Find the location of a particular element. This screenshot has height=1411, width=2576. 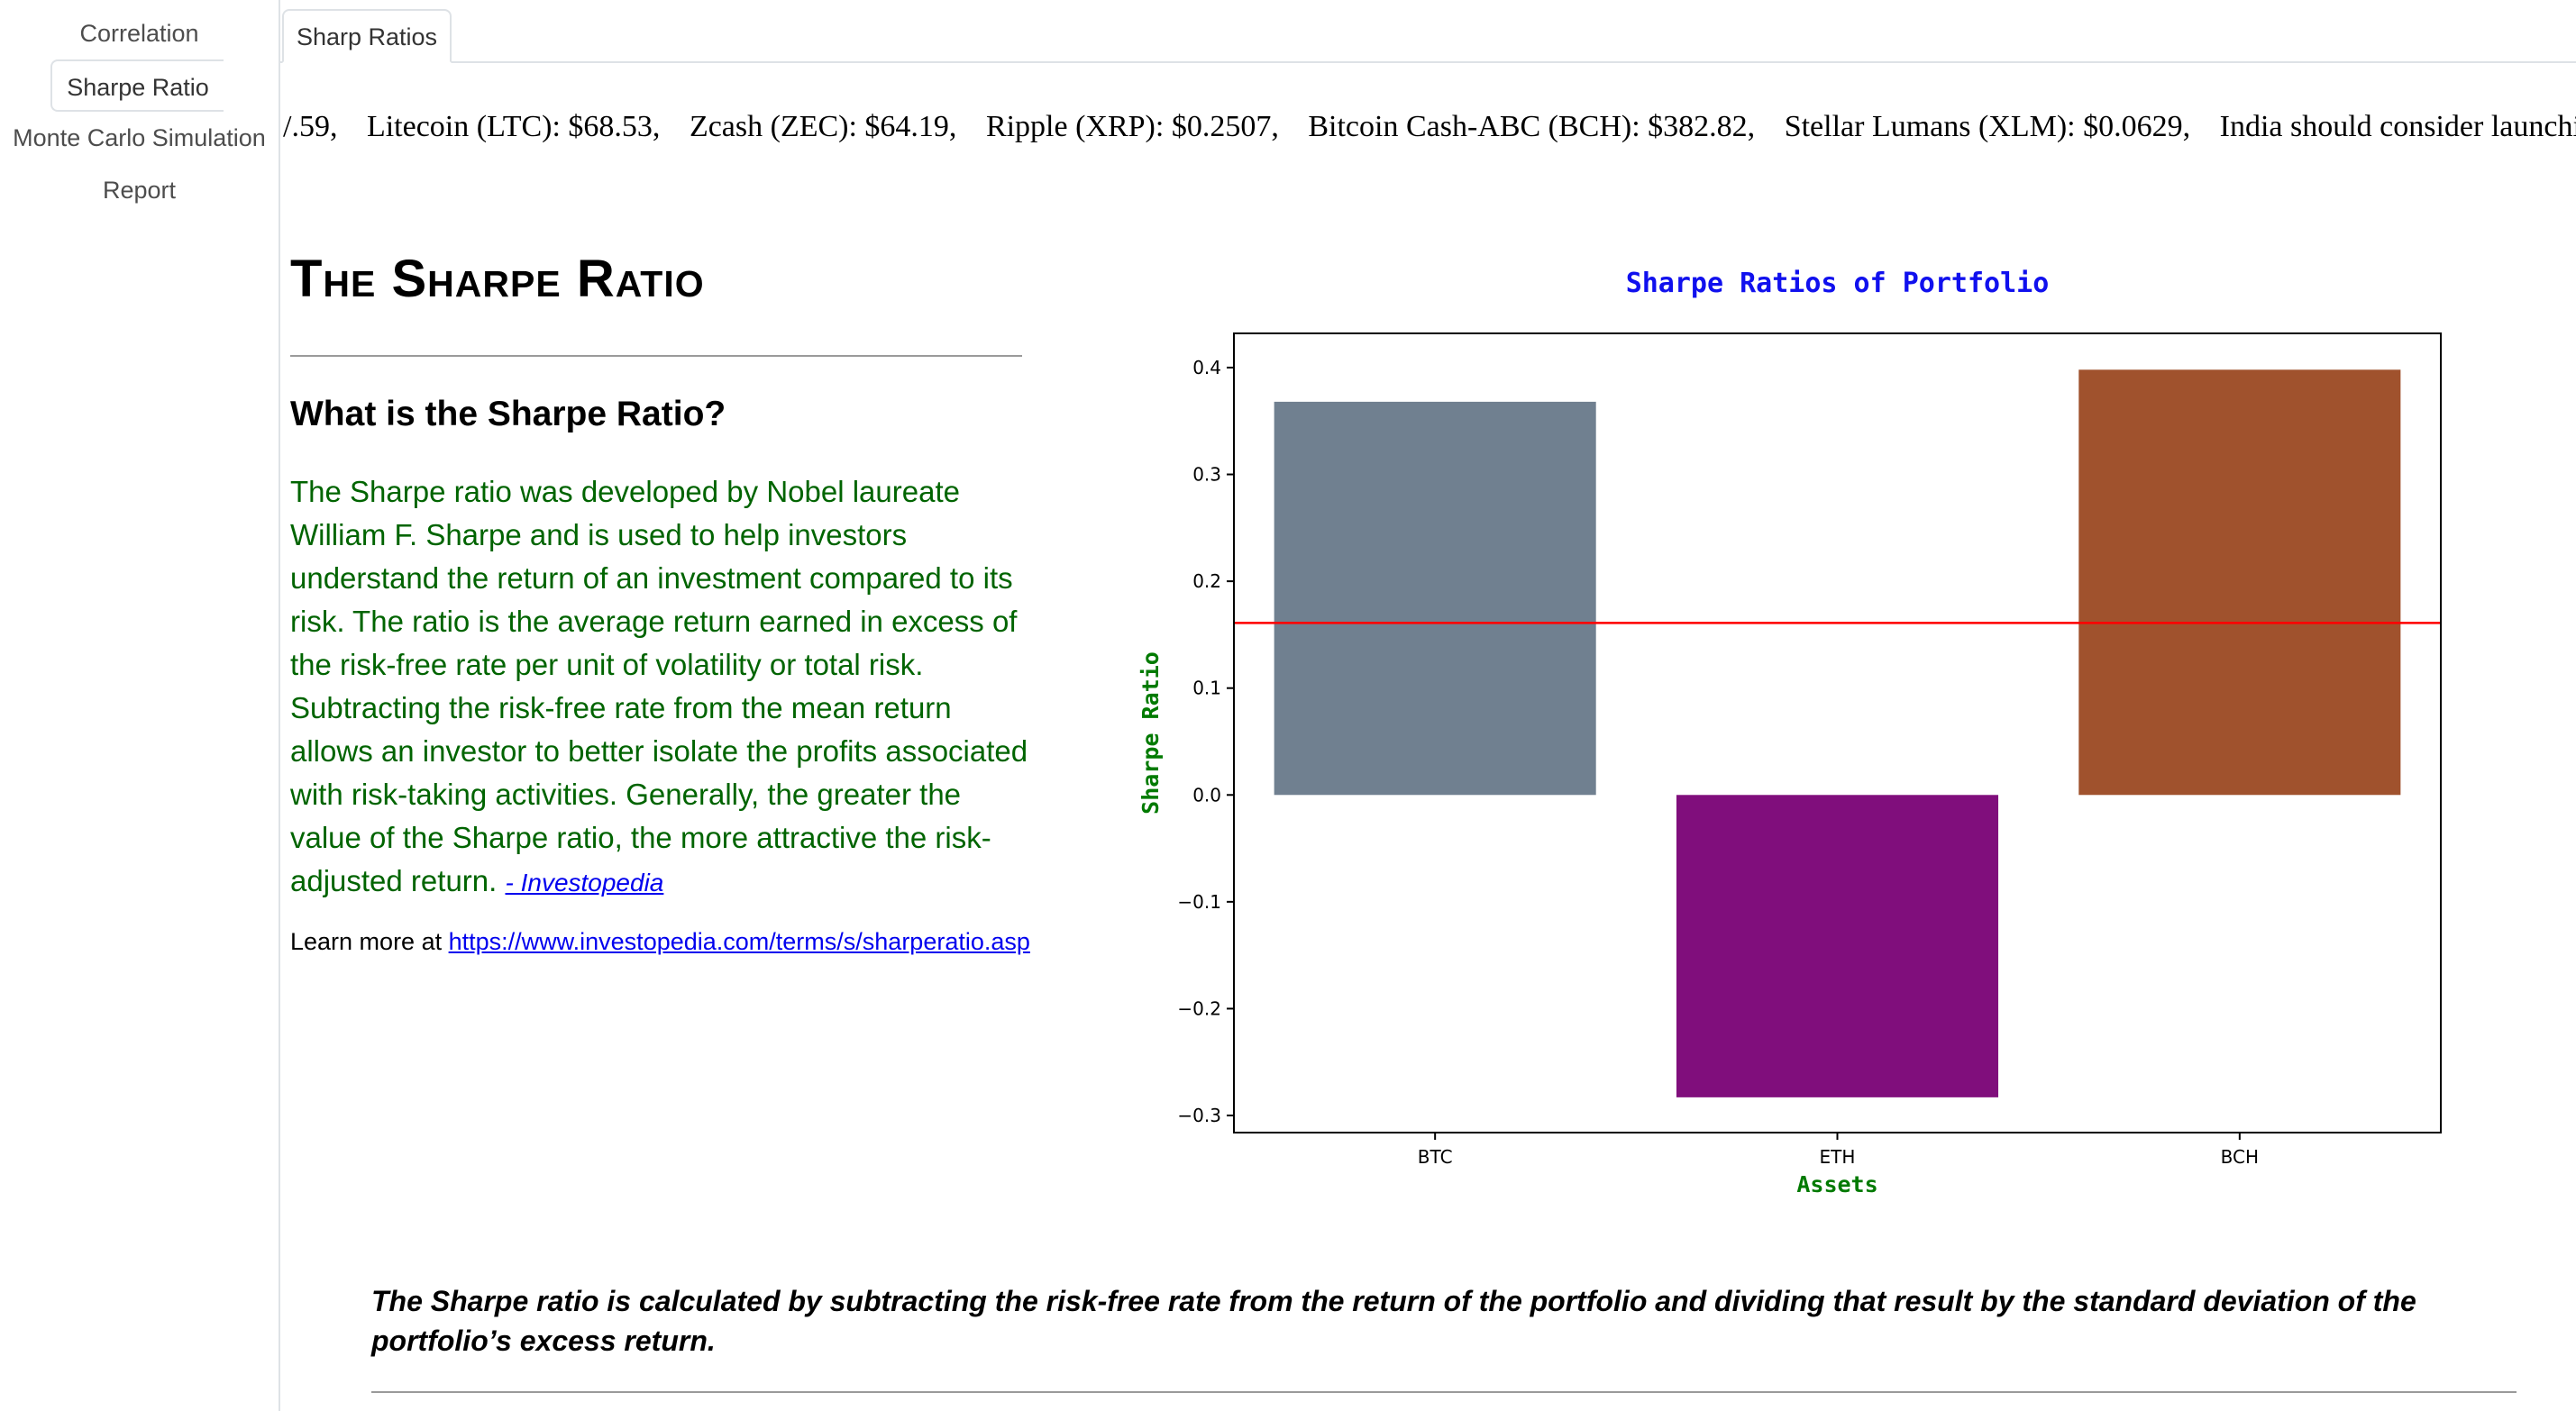

y-tick-label: −0.3 is located at coordinates (1199, 1116).